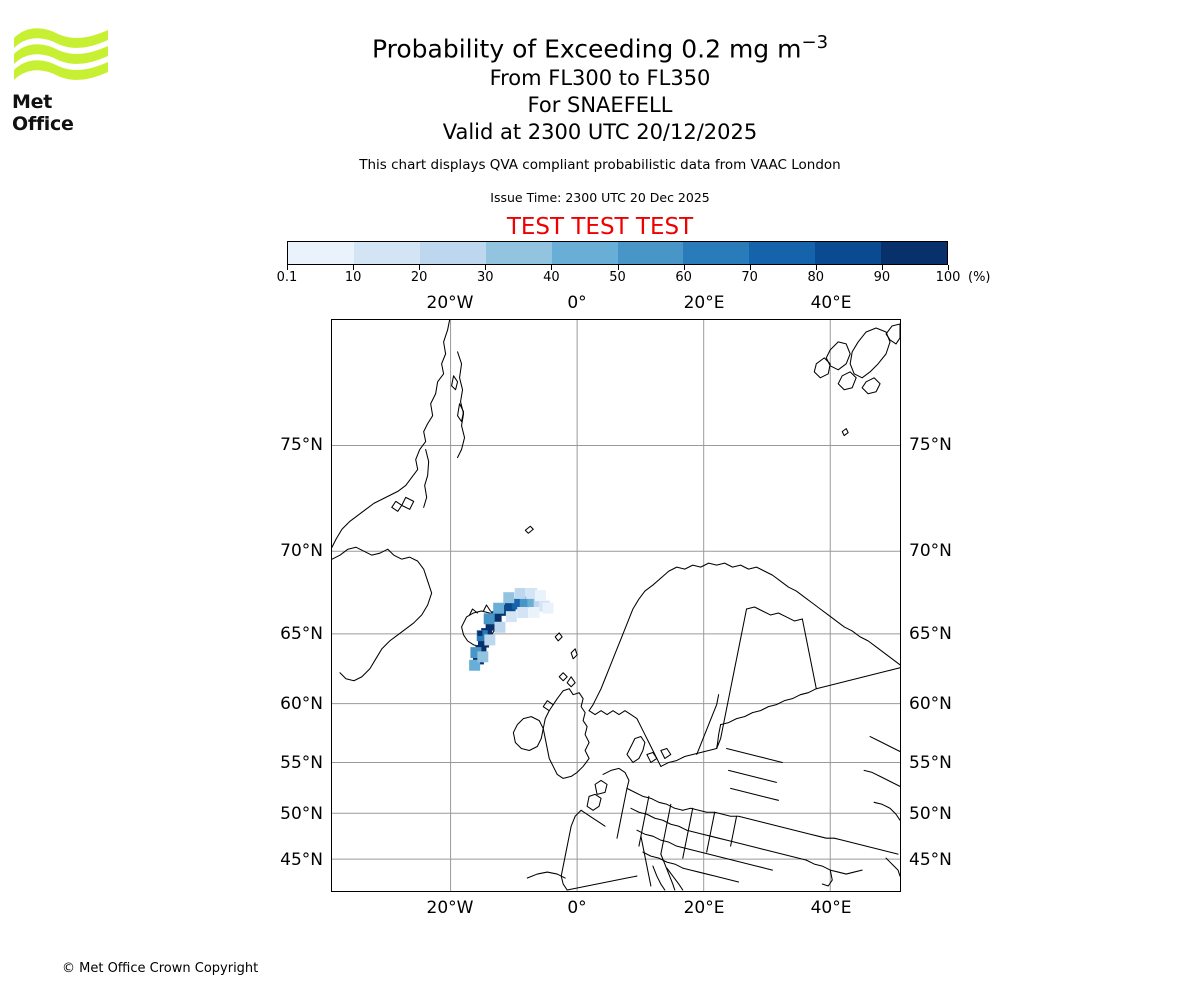  Describe the element at coordinates (43, 113) in the screenshot. I see `met-office-logo-text: Met Office` at that location.